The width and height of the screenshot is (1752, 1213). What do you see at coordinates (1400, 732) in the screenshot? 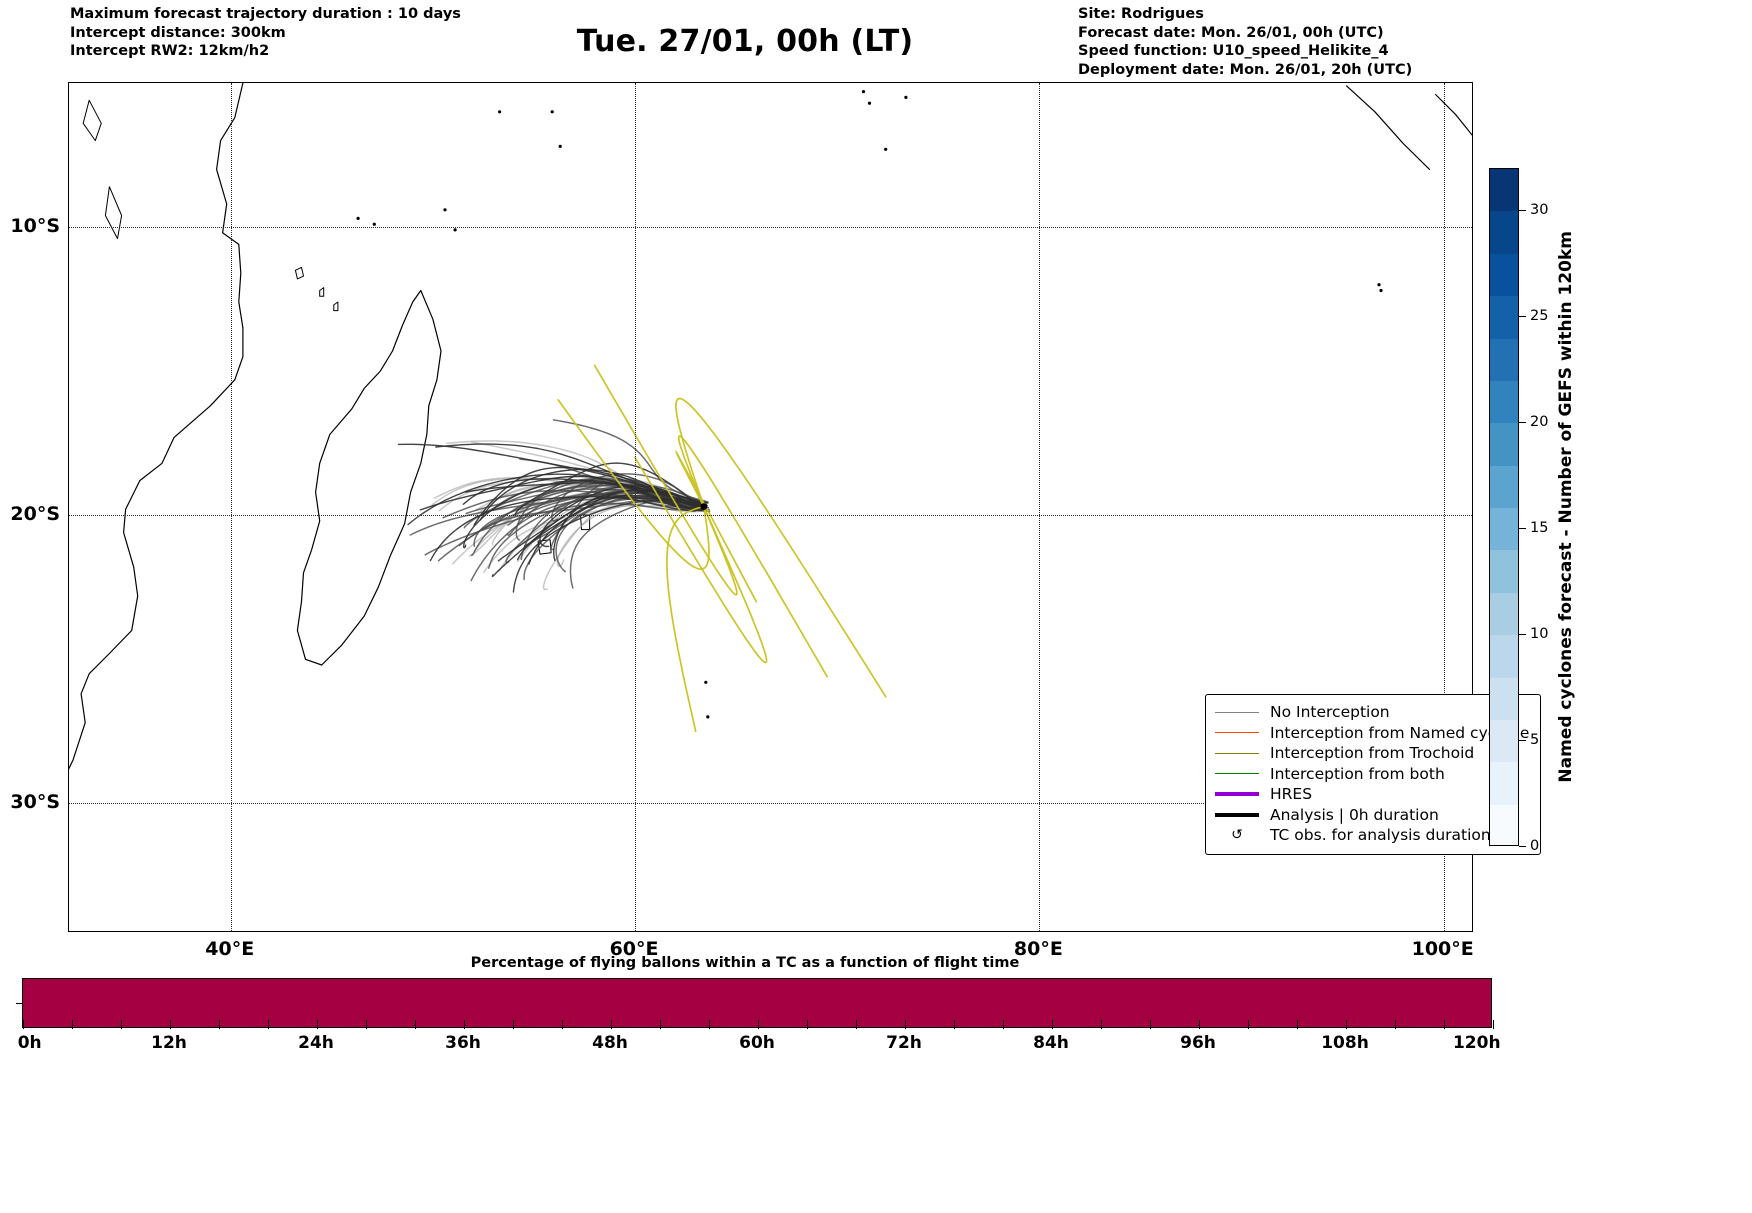
I see `legend-item-label: Interception from Named cyclone` at bounding box center [1400, 732].